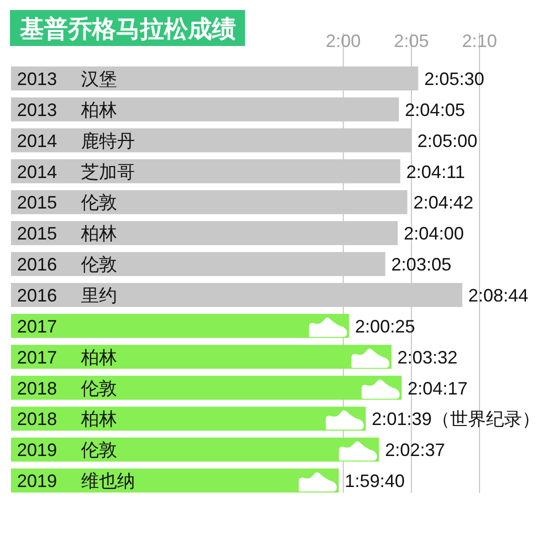 This screenshot has height=544, width=550. What do you see at coordinates (67, 357) in the screenshot?
I see `category-label: 2017 柏林` at bounding box center [67, 357].